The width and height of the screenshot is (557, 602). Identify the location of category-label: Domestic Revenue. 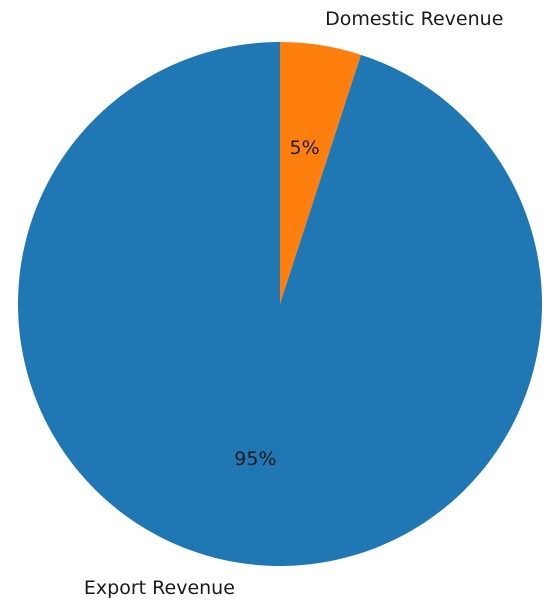
(414, 19).